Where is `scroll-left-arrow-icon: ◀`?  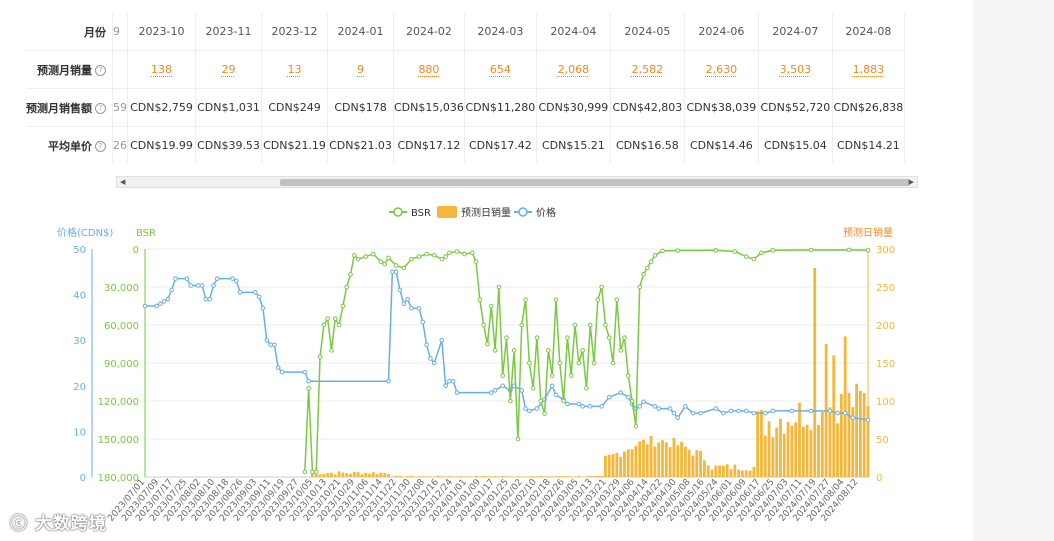
scroll-left-arrow-icon: ◀ is located at coordinates (123, 182).